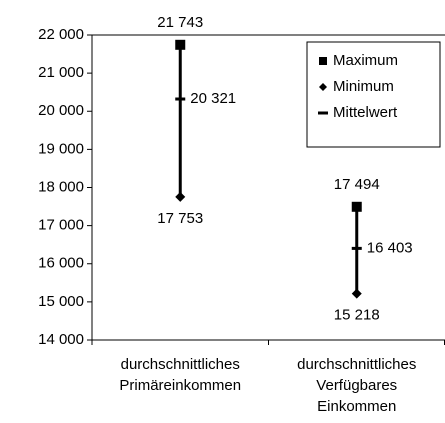 Image resolution: width=445 pixels, height=423 pixels. Describe the element at coordinates (61, 34) in the screenshot. I see `y-tick-label: 22 000` at that location.